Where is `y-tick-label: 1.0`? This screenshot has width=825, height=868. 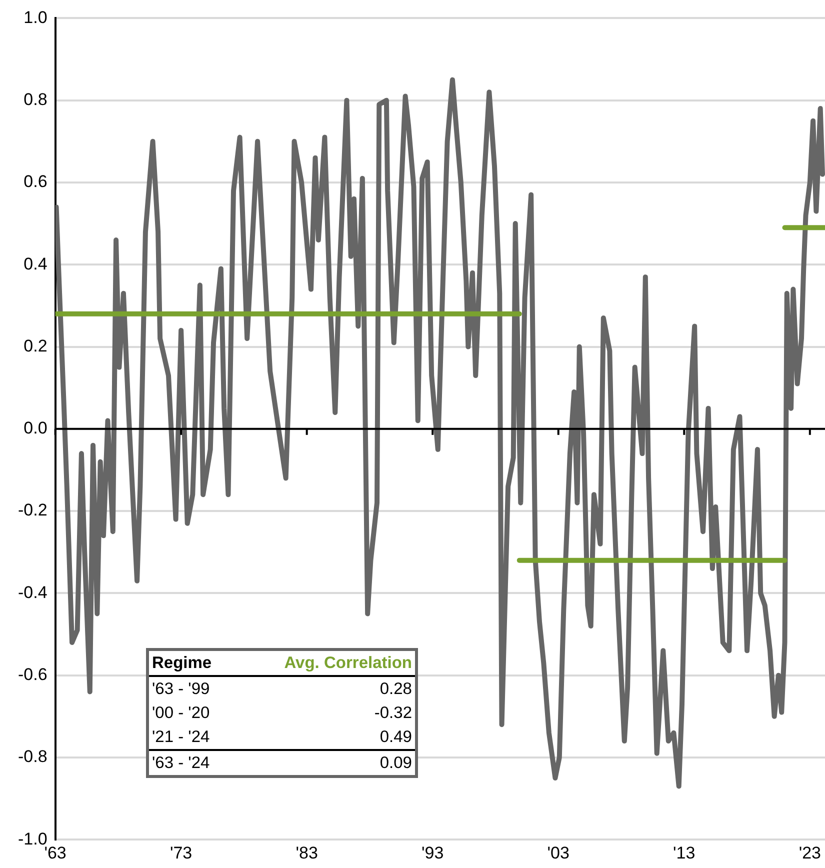
y-tick-label: 1.0 is located at coordinates (36, 17).